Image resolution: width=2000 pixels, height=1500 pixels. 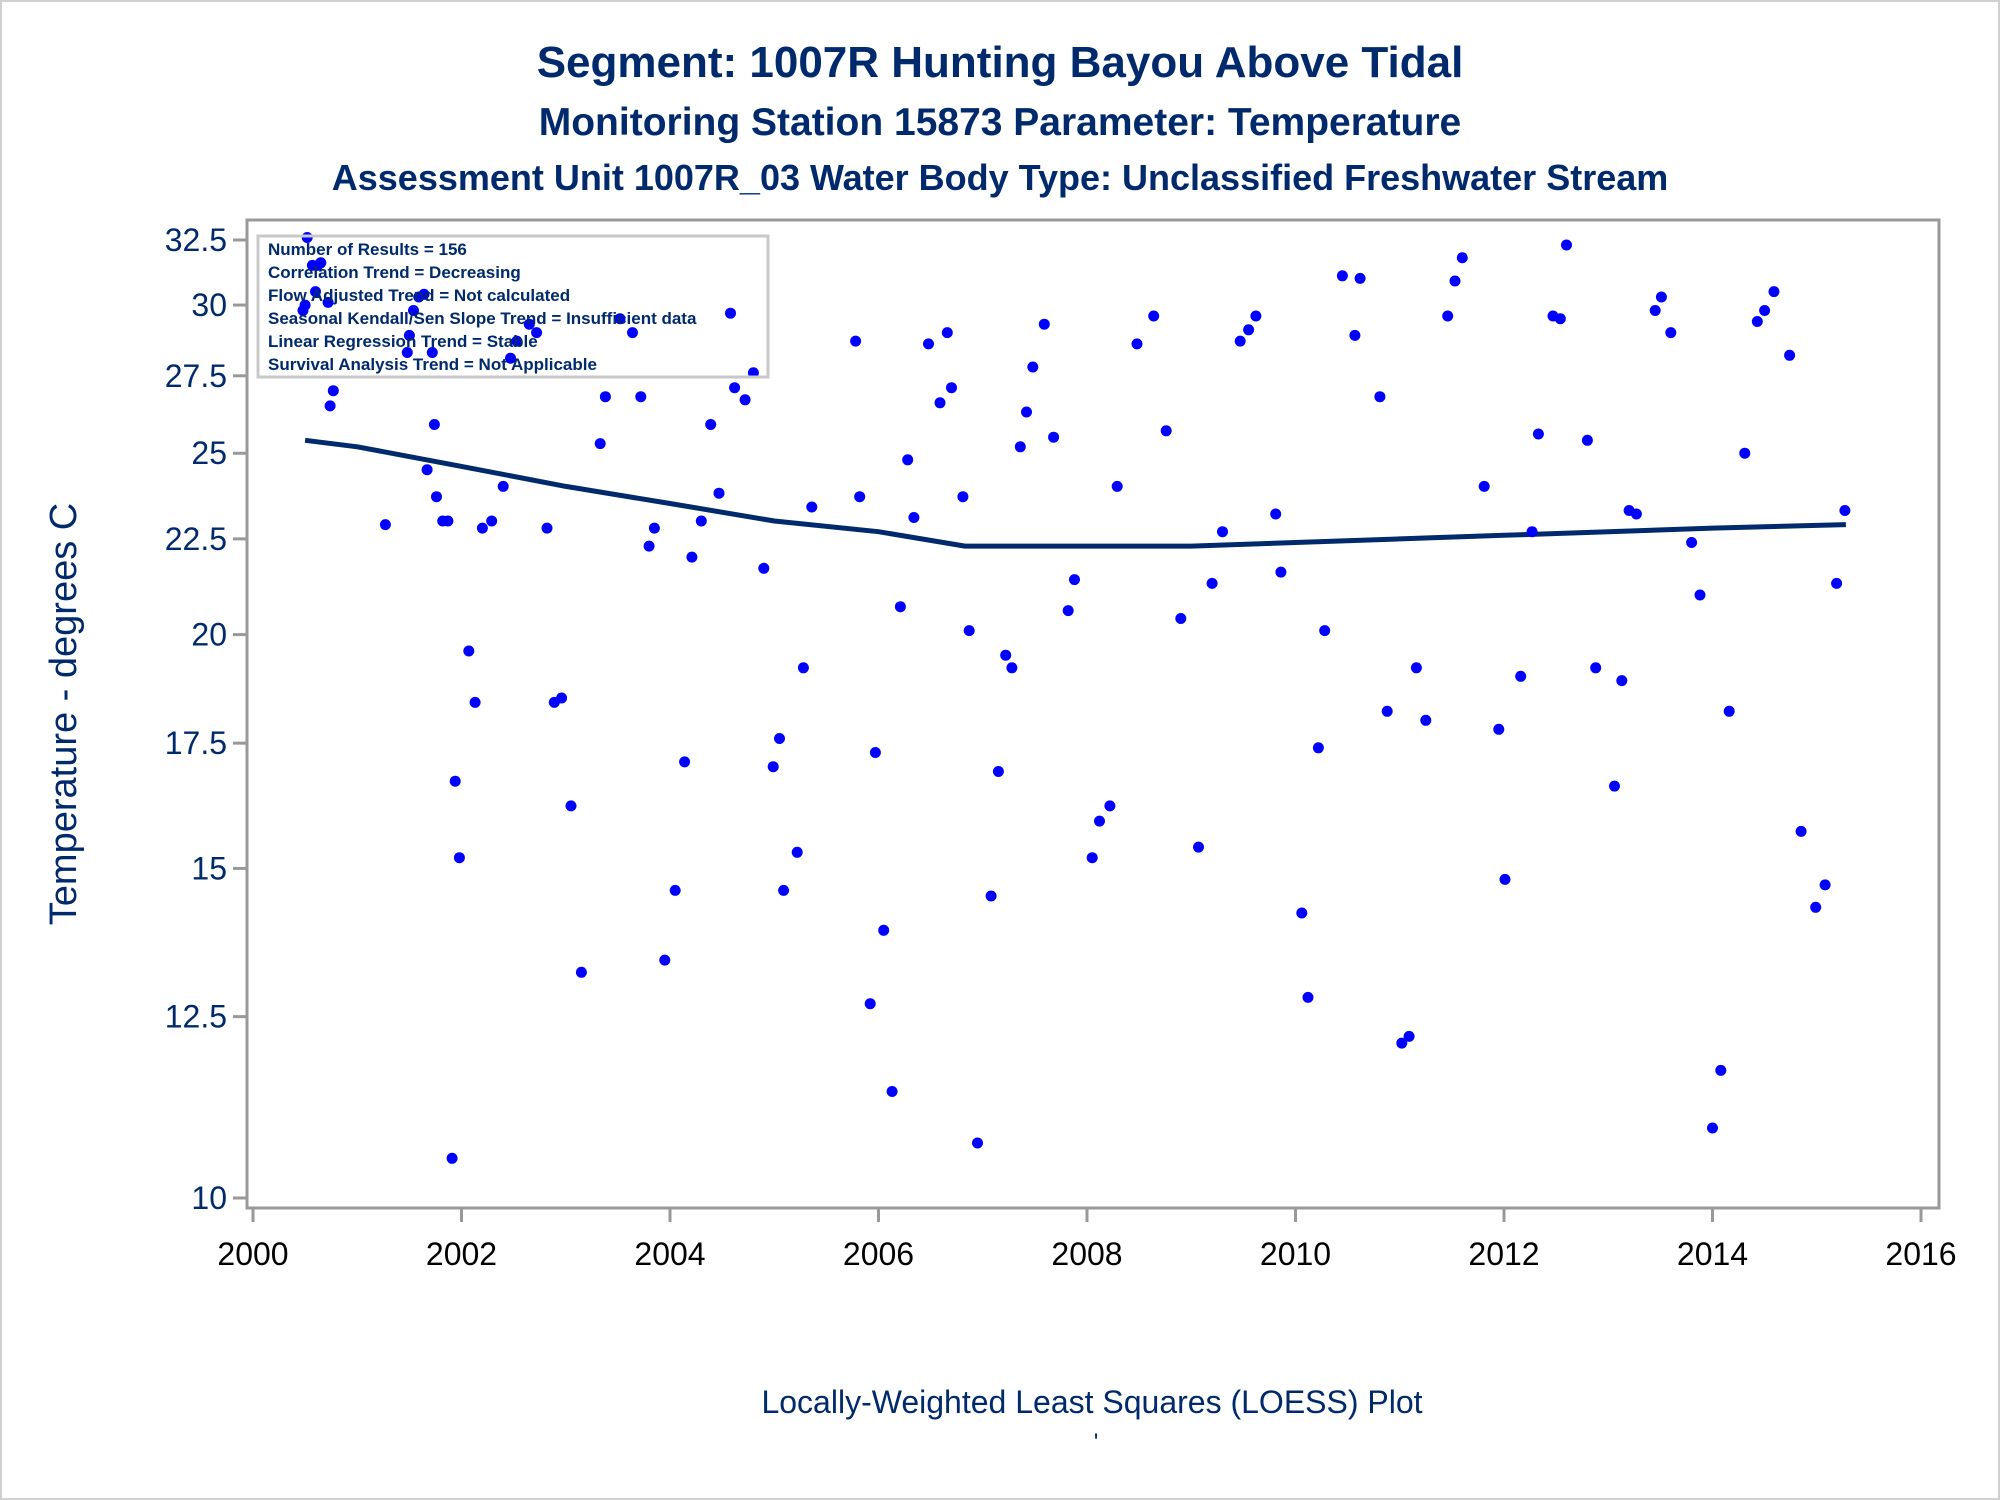 What do you see at coordinates (209, 1198) in the screenshot?
I see `y-tick-label: 10` at bounding box center [209, 1198].